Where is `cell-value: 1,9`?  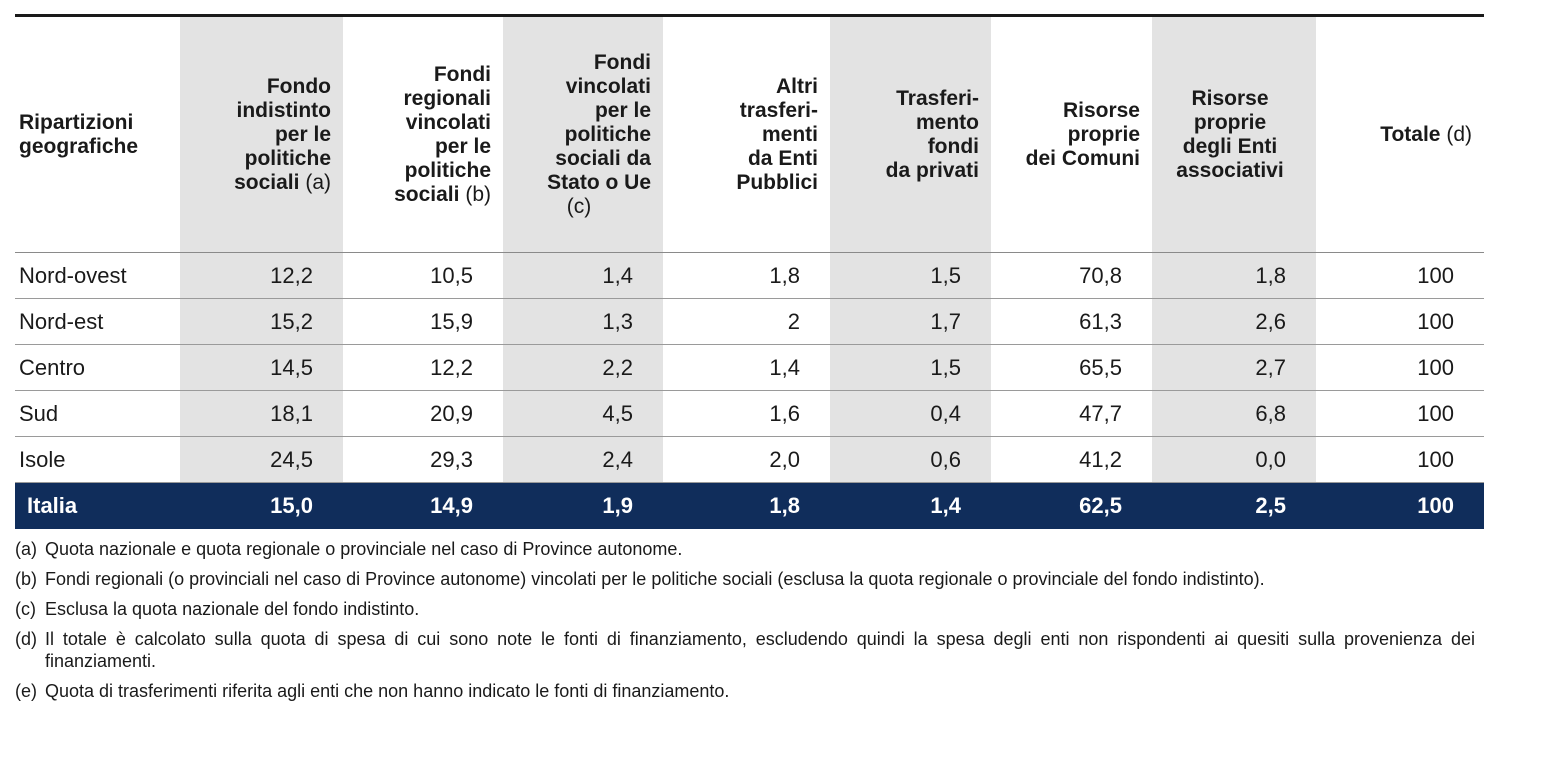
cell-value: 1,9 is located at coordinates (583, 505).